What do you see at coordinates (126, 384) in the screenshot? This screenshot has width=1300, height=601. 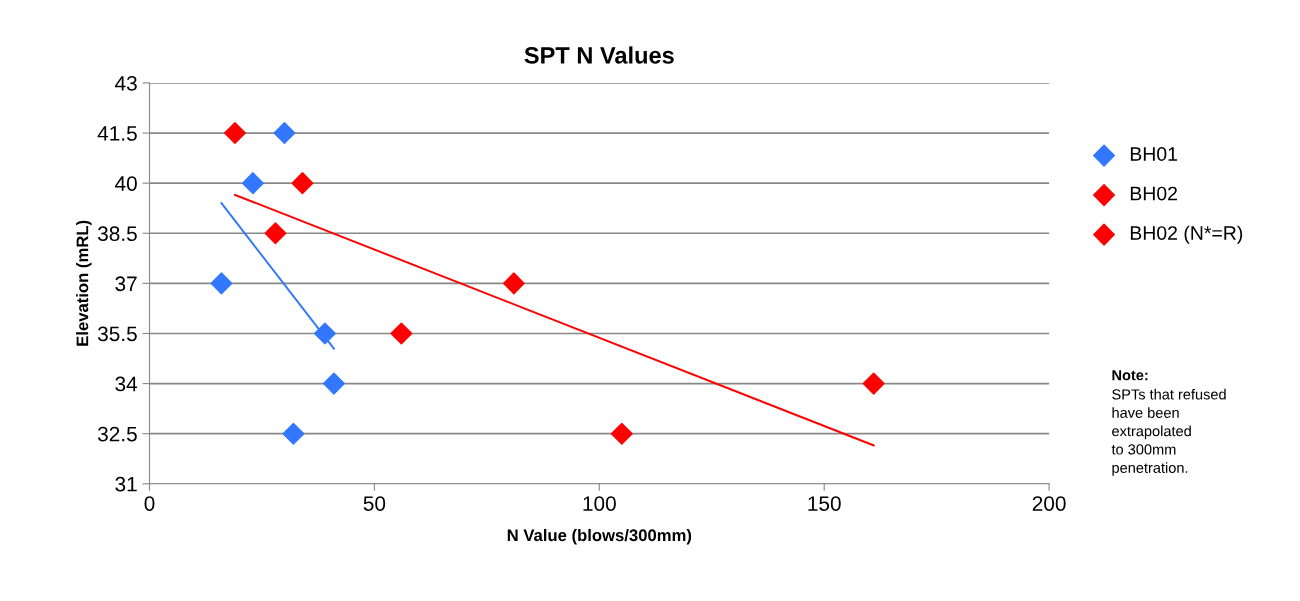 I see `y-tick-label: 34` at bounding box center [126, 384].